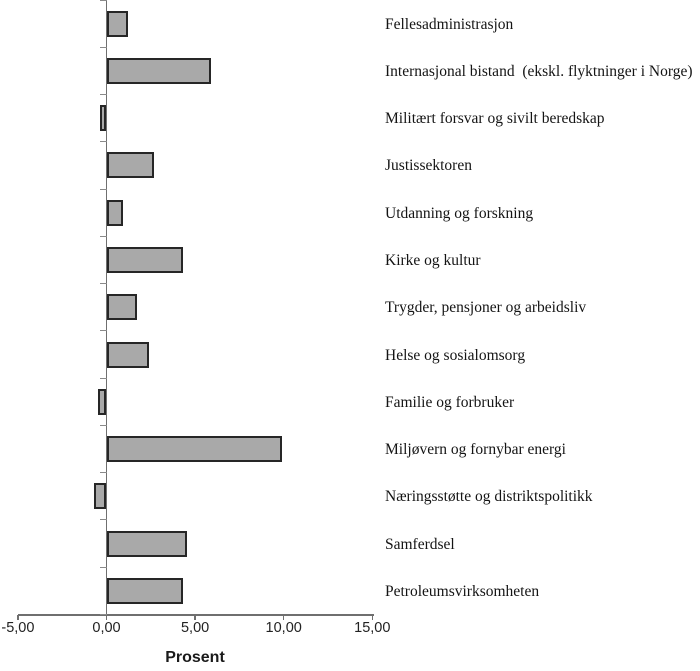 This screenshot has height=671, width=700. I want to click on x-axis-title: Prosent, so click(195, 657).